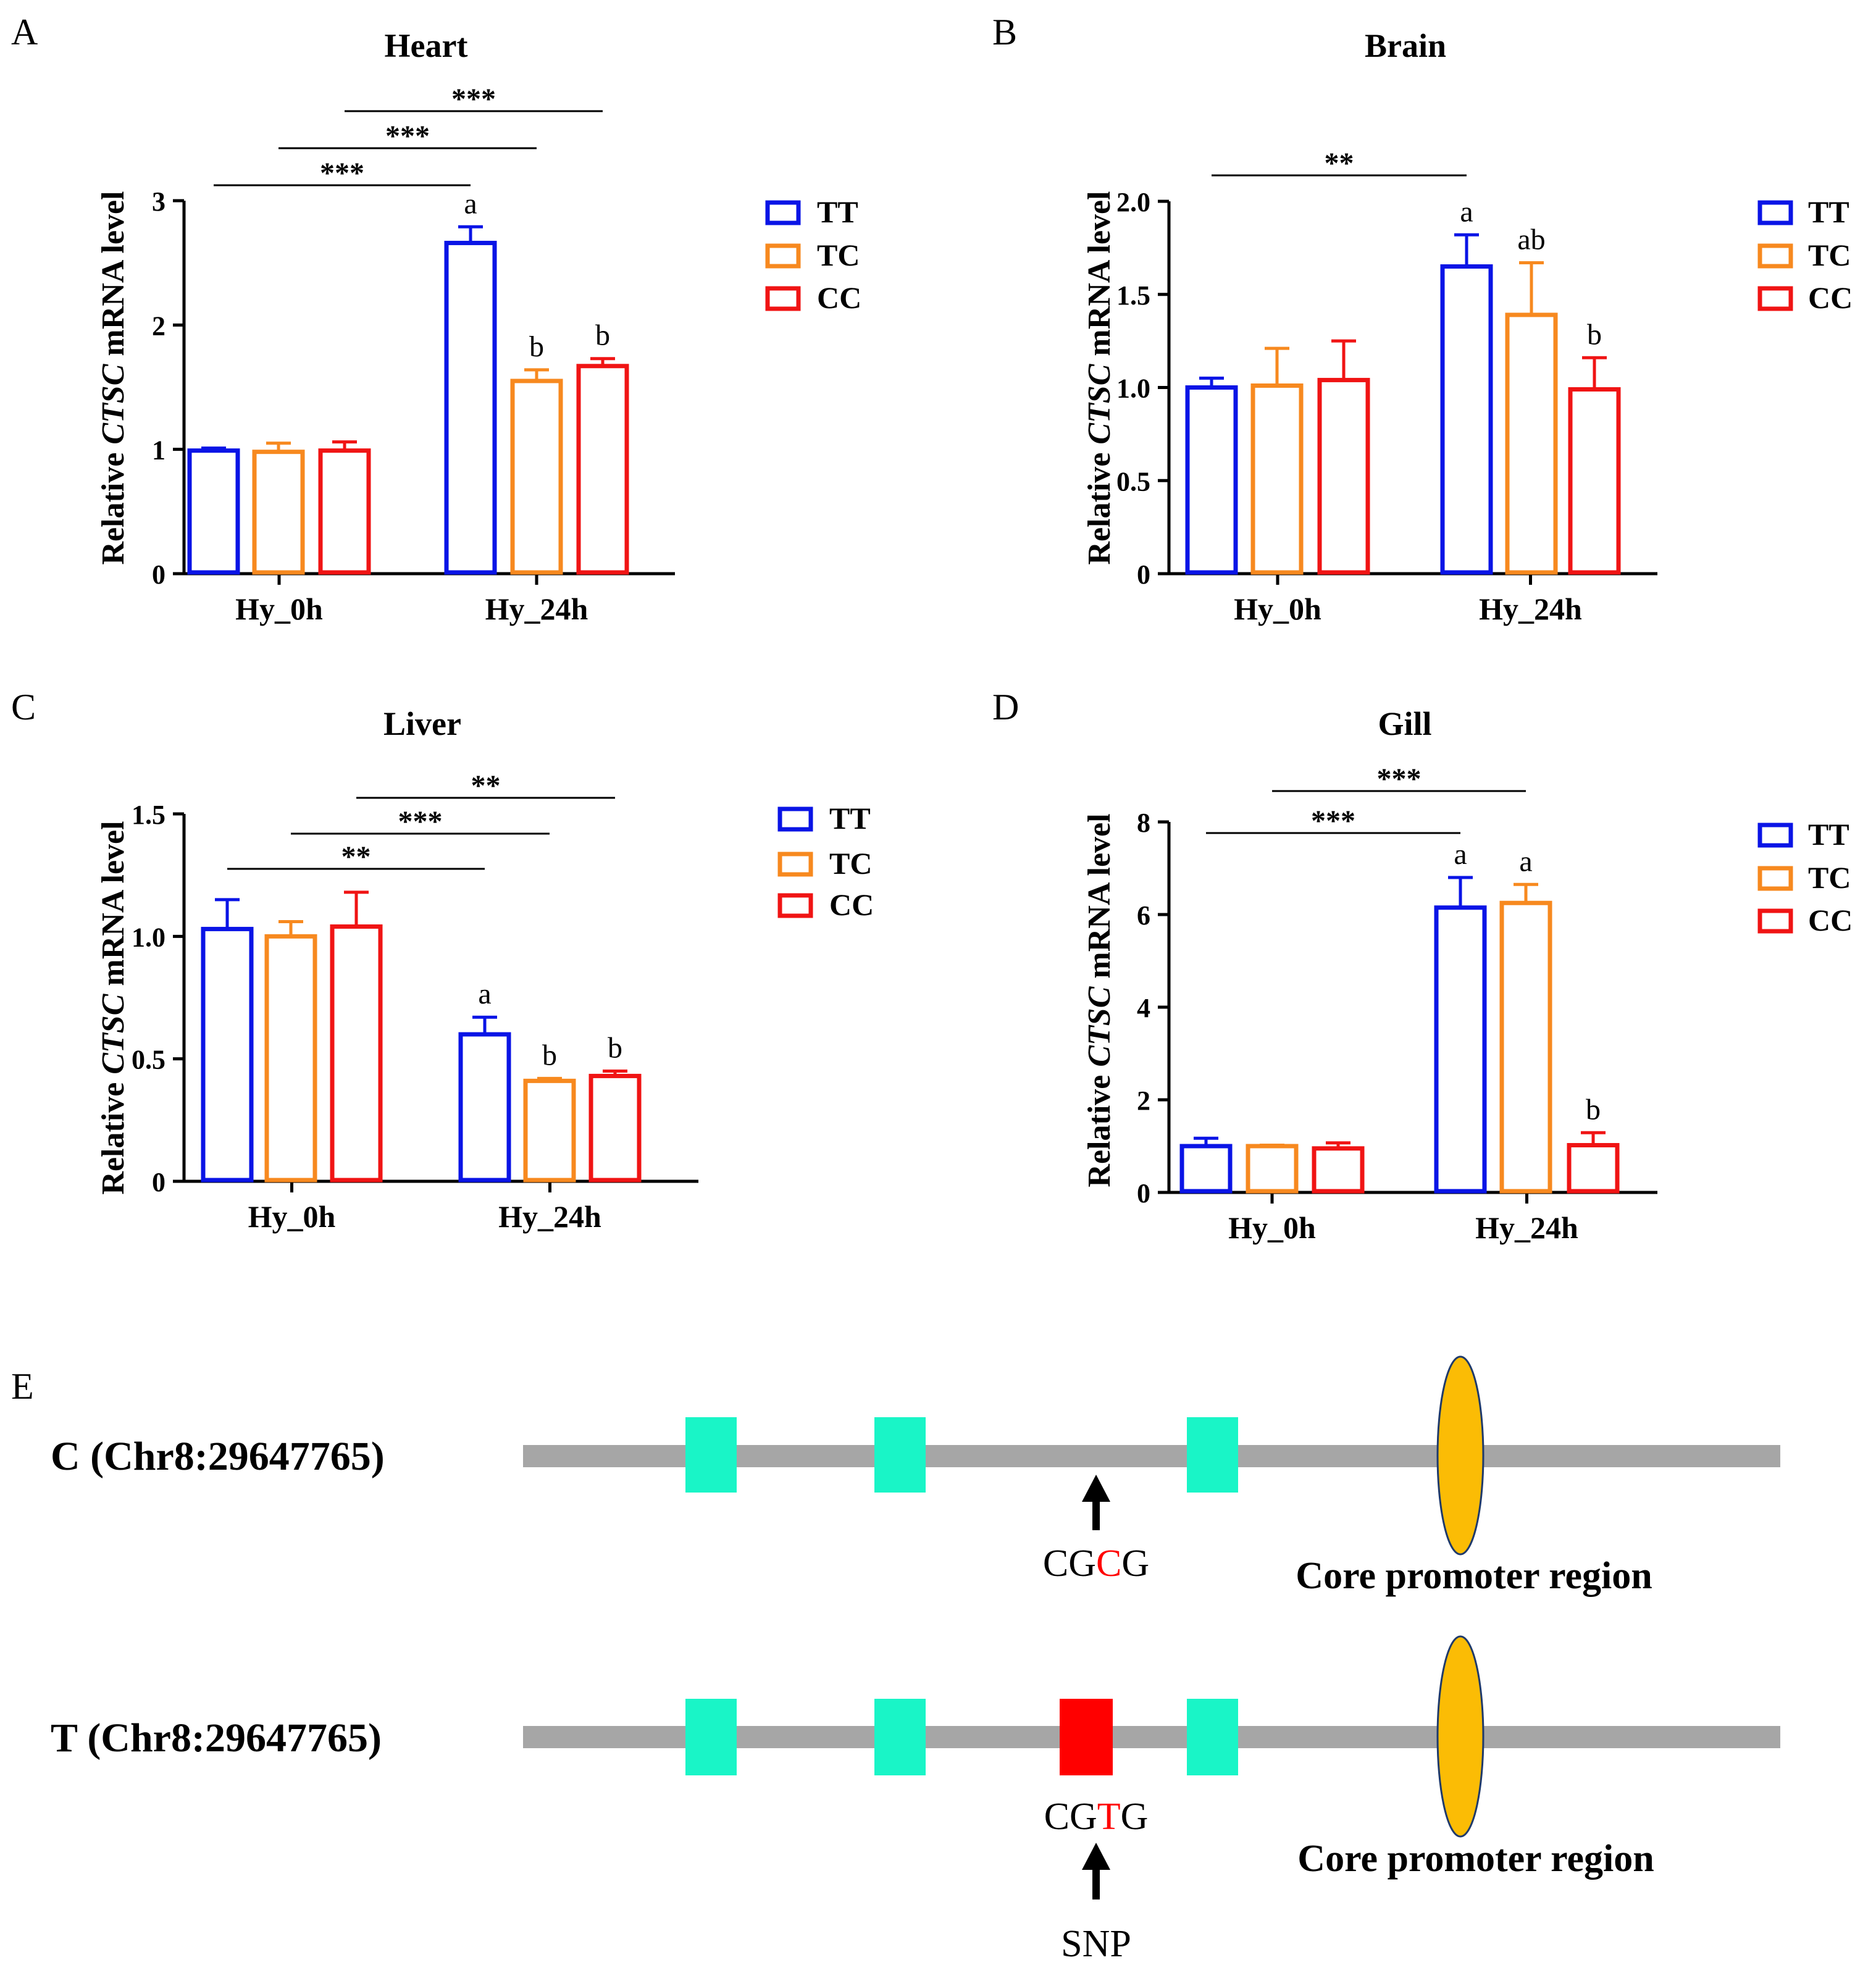 The height and width of the screenshot is (1981, 1876). I want to click on y-tick-label: 8, so click(1143, 823).